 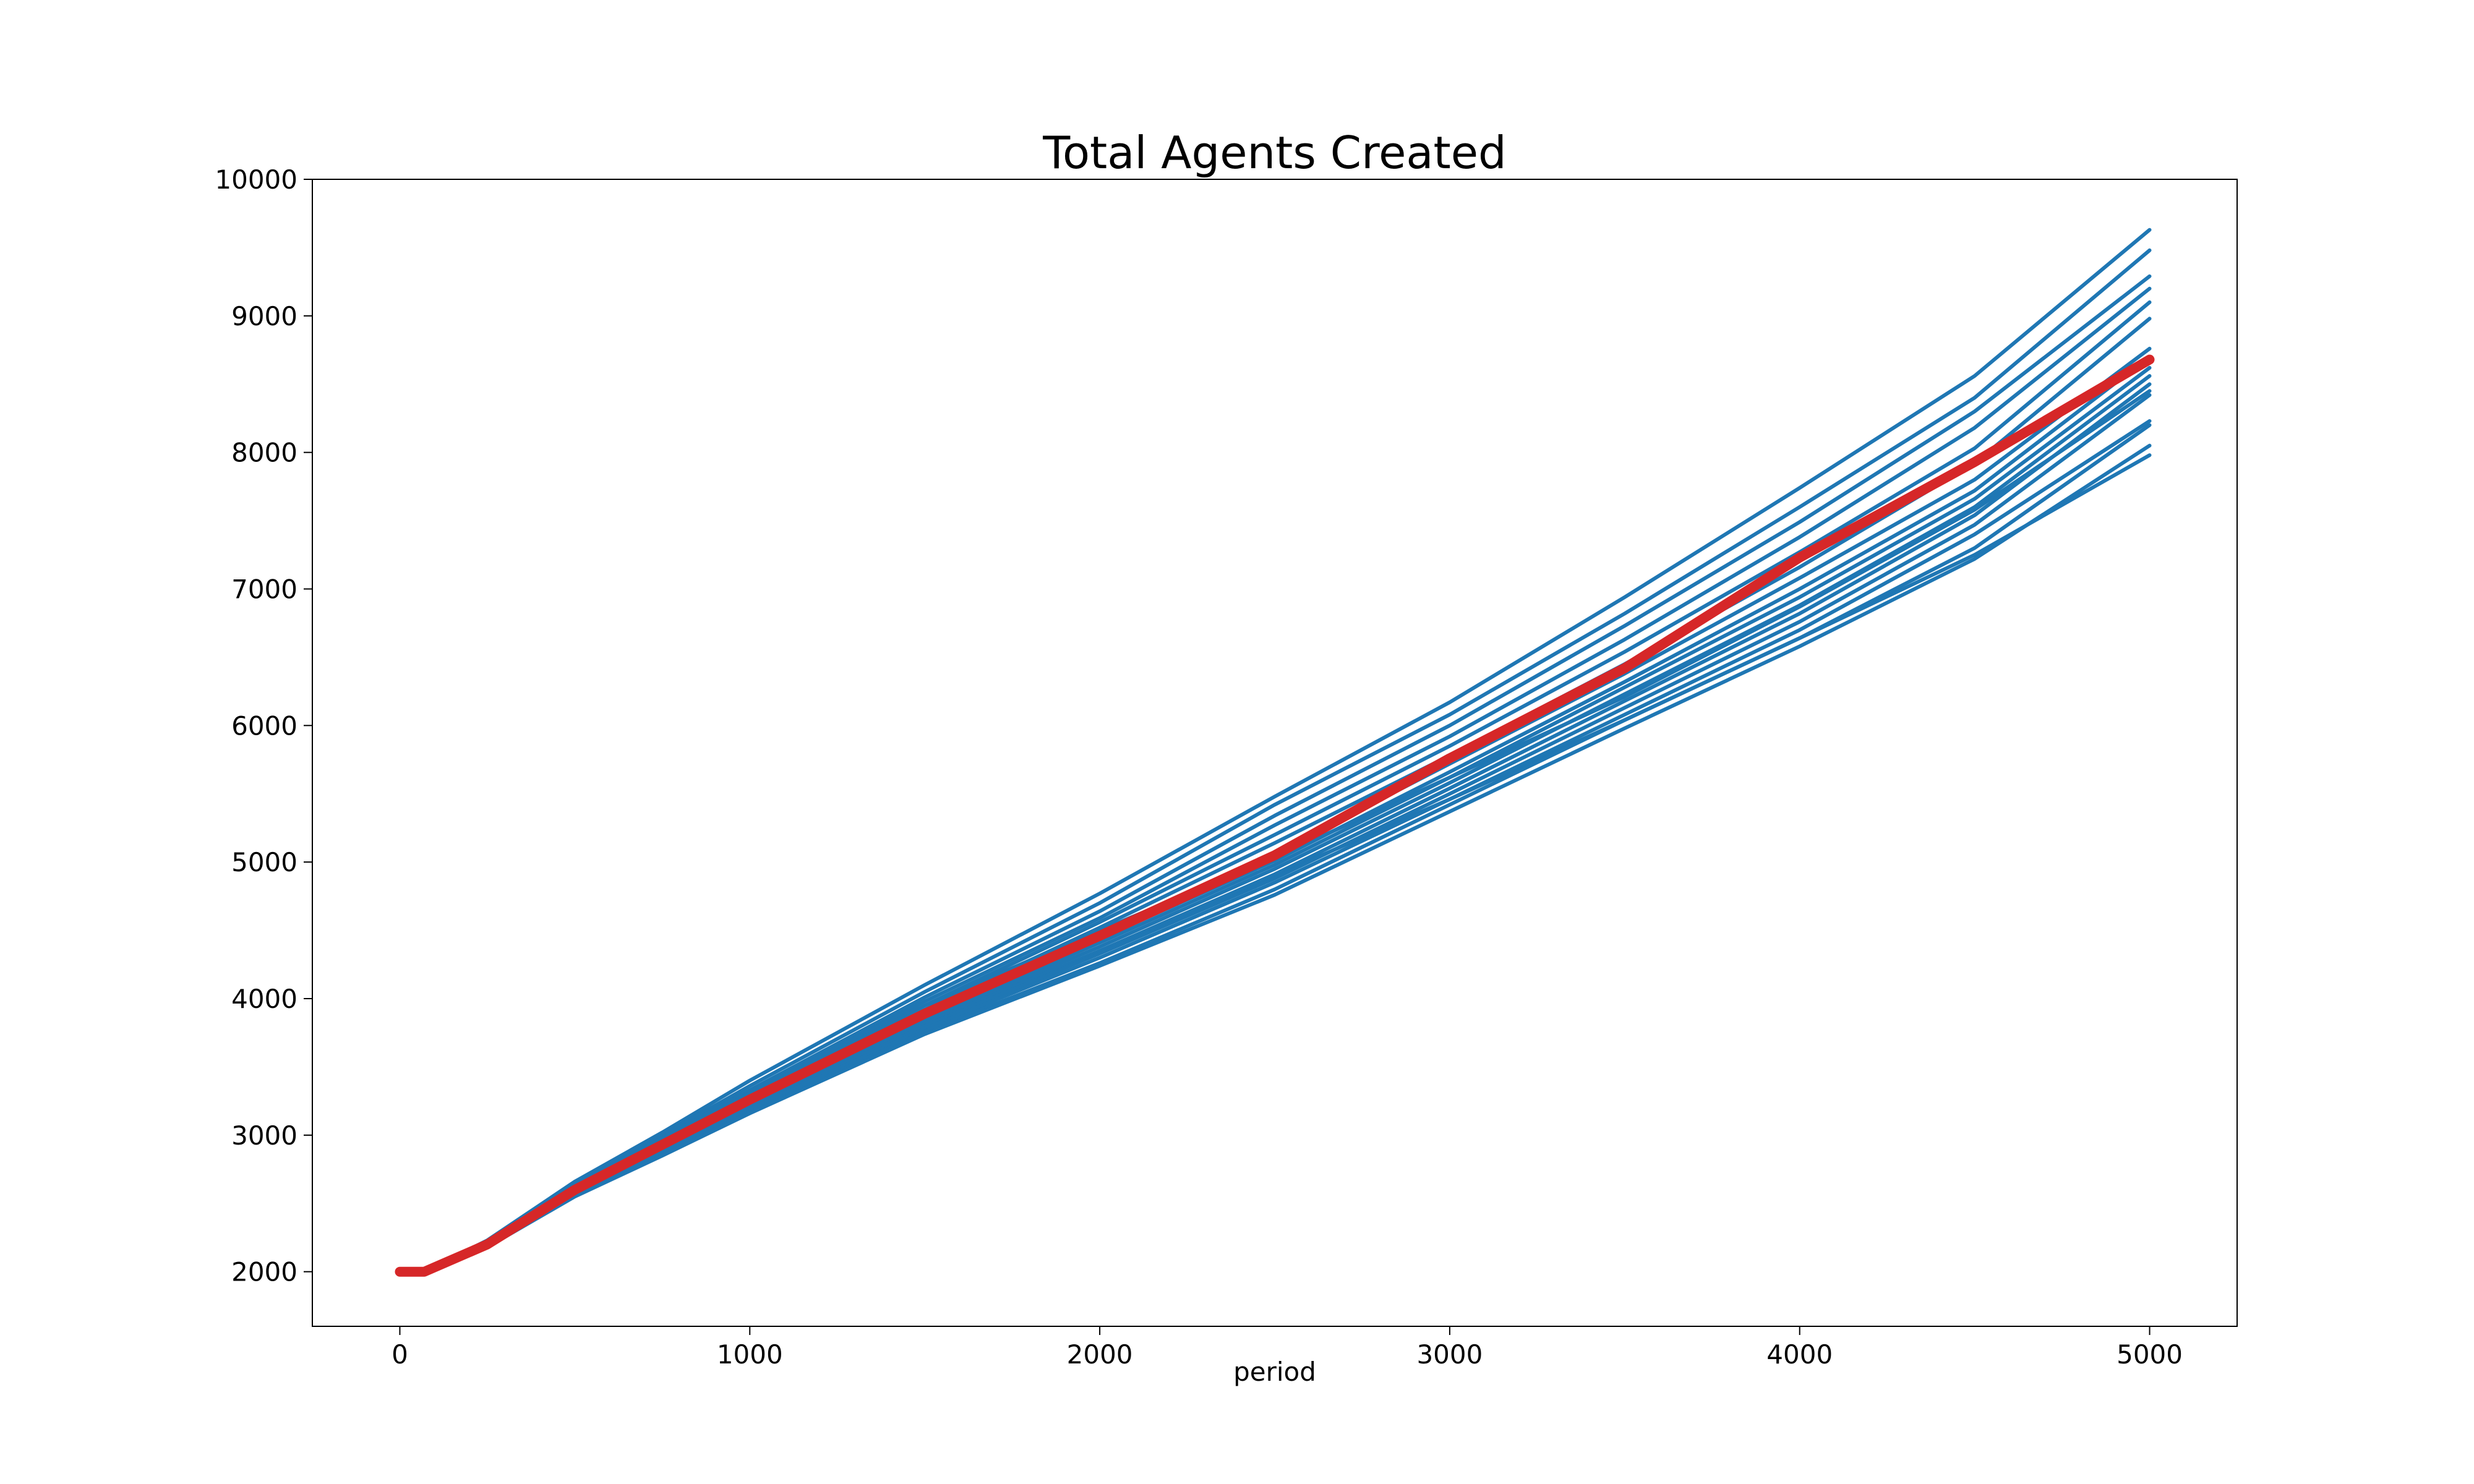 What do you see at coordinates (750, 1354) in the screenshot?
I see `x-tick-label: 1000` at bounding box center [750, 1354].